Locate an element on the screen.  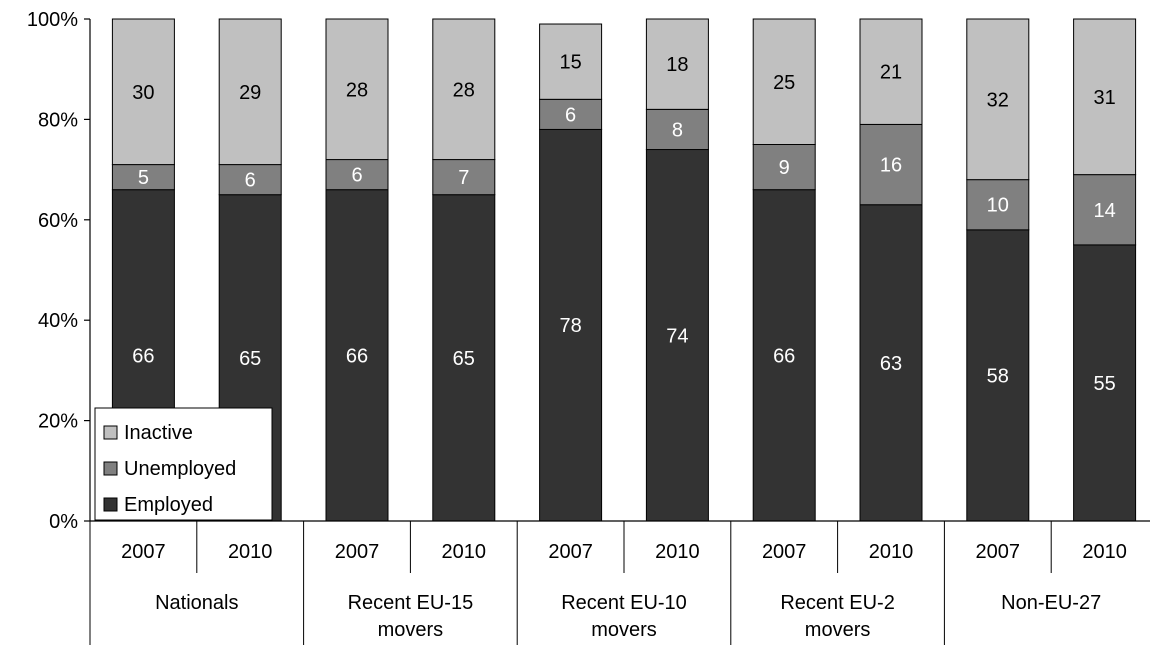
data-label-unemployed: 8 is located at coordinates (677, 130).